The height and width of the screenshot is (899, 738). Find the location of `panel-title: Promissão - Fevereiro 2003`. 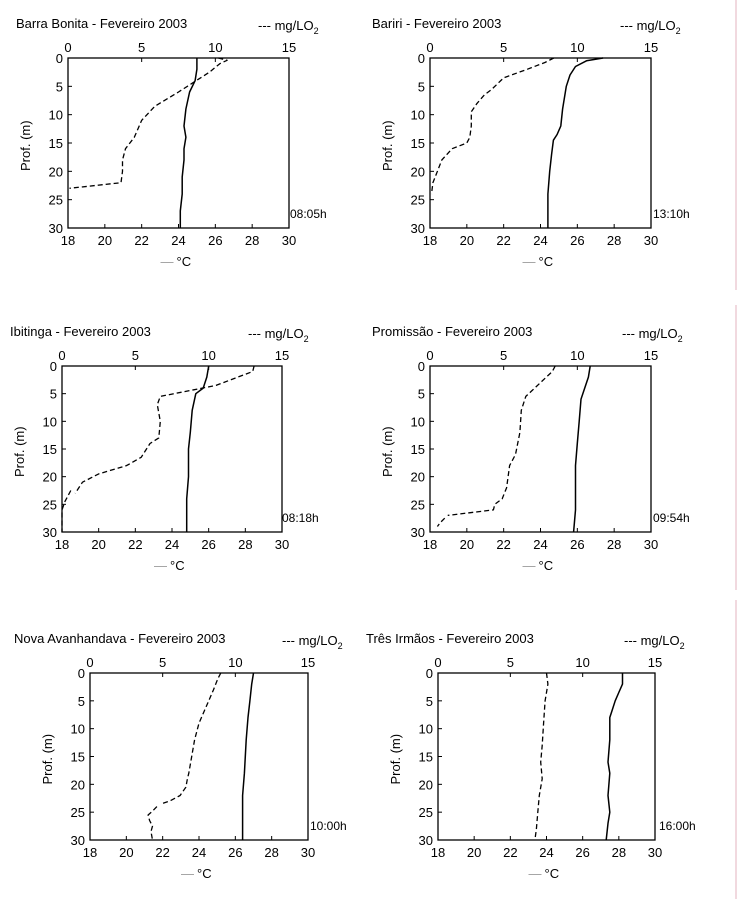

panel-title: Promissão - Fevereiro 2003 is located at coordinates (452, 331).